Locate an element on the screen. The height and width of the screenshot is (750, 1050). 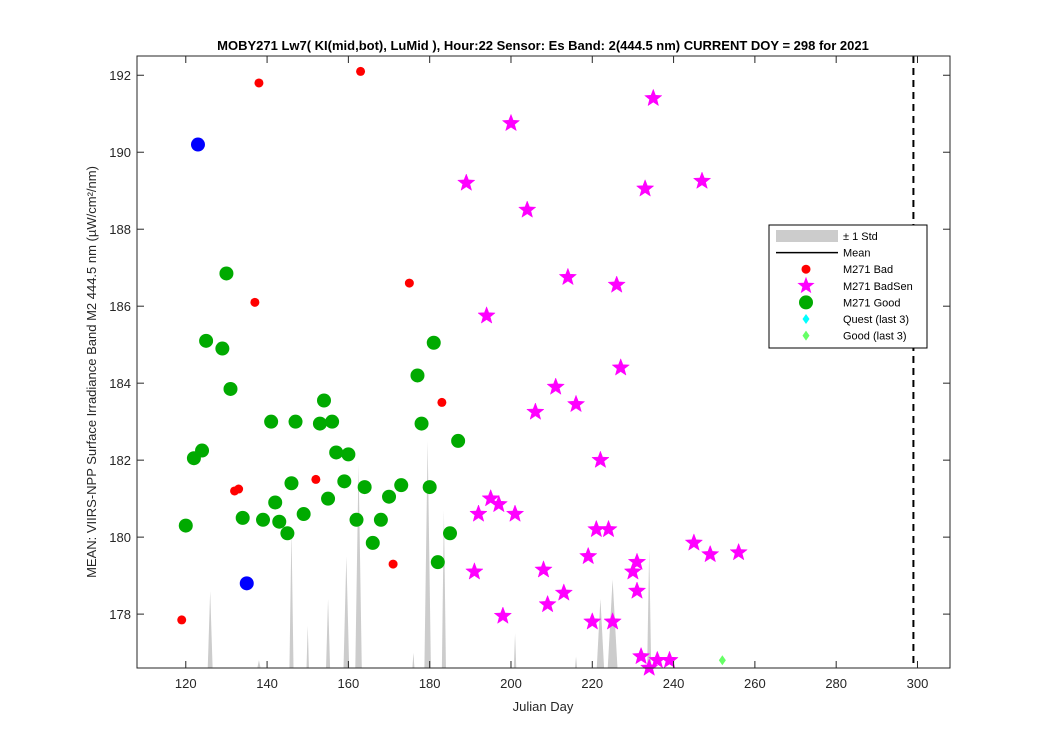
legend-bad-marker is located at coordinates (806, 269).